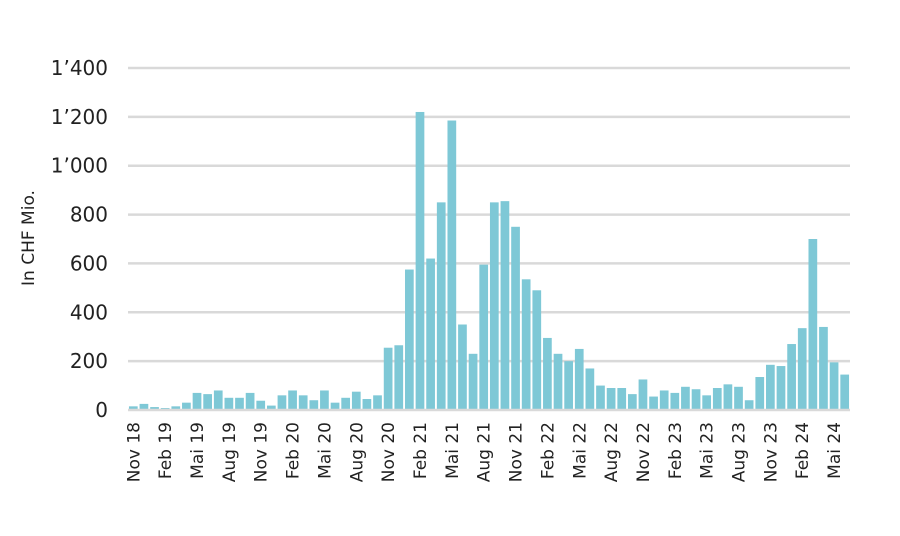 The image size is (900, 536). What do you see at coordinates (79, 166) in the screenshot?
I see `y-tick-label: 1’000` at bounding box center [79, 166].